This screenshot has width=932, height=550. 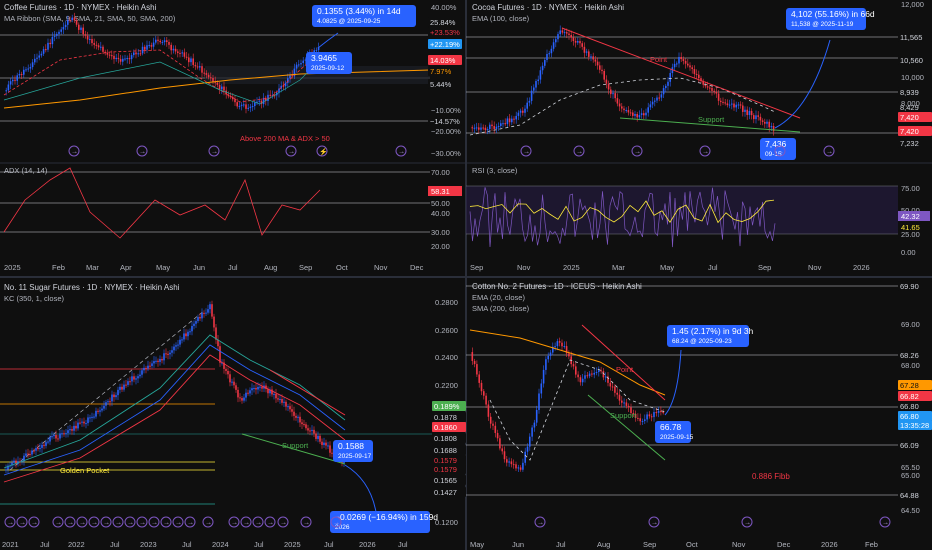 What do you see at coordinates (342, 267) in the screenshot?
I see `x-tick-label: Oct` at bounding box center [342, 267].